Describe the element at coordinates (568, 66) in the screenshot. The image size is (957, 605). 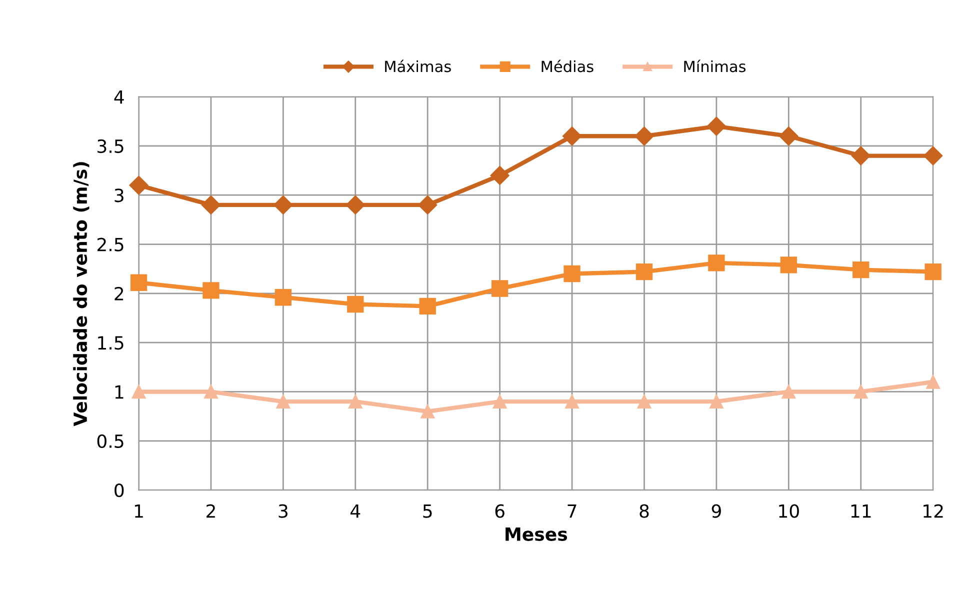
I see `legend-label: Médias` at that location.